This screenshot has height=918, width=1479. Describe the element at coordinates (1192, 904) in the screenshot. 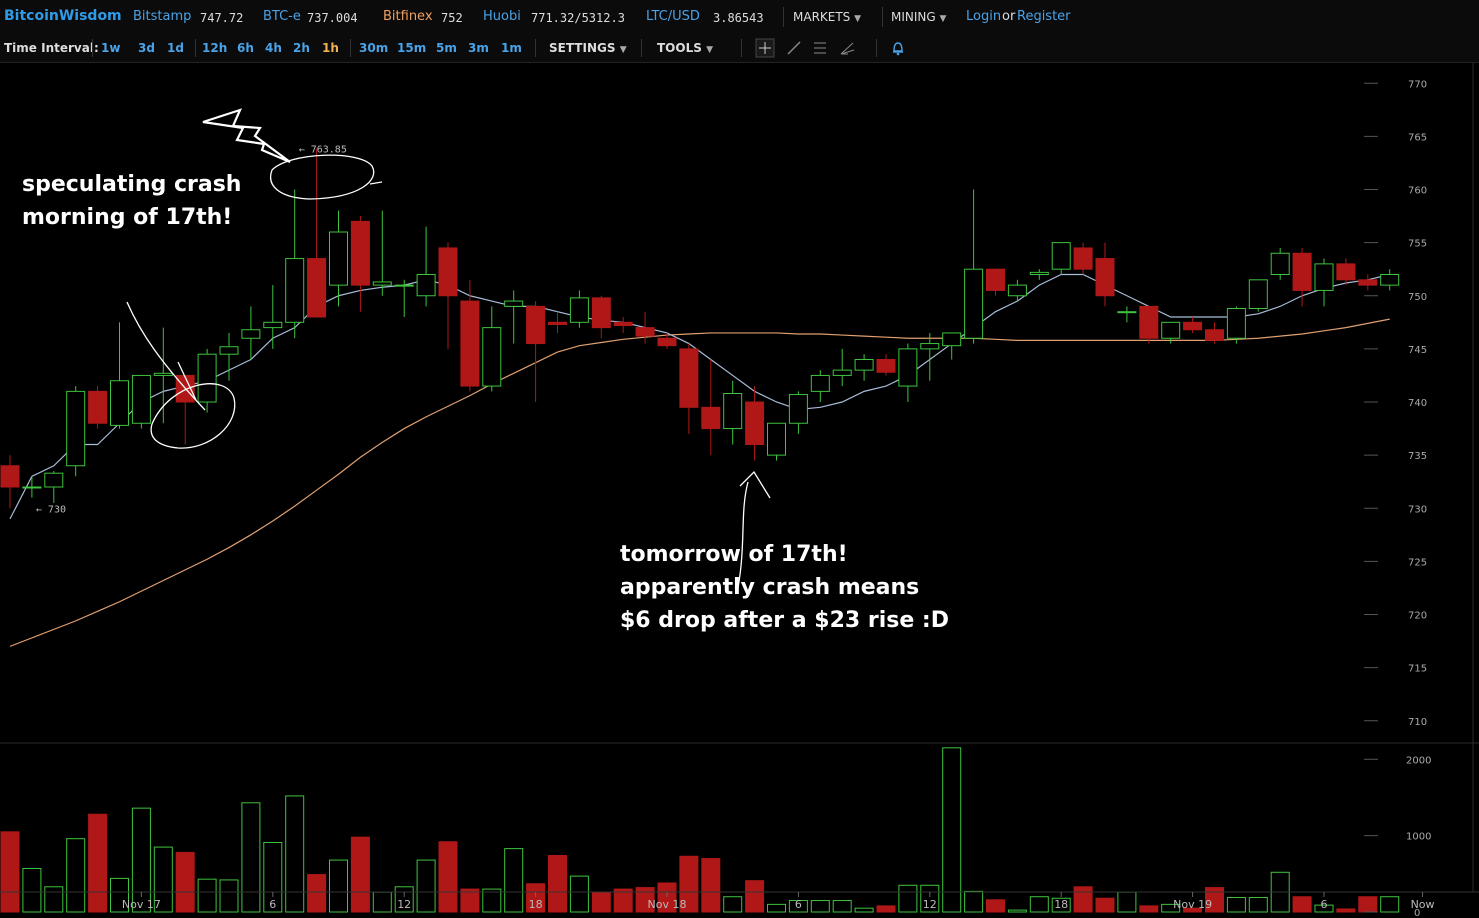

I see `x-tick-label: Nov 19` at that location.